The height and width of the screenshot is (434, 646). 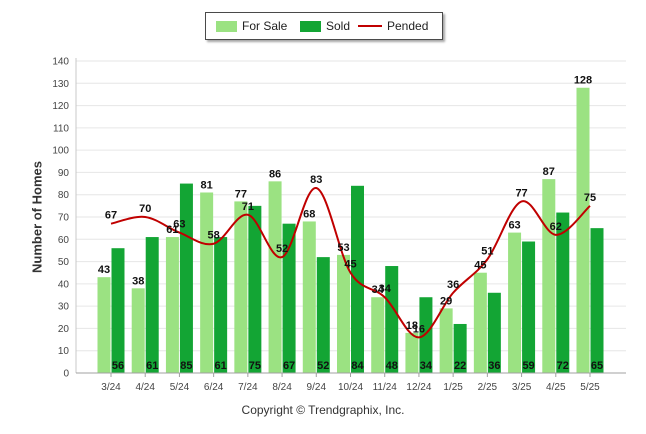 What do you see at coordinates (186, 366) in the screenshot?
I see `label-sold: 85` at bounding box center [186, 366].